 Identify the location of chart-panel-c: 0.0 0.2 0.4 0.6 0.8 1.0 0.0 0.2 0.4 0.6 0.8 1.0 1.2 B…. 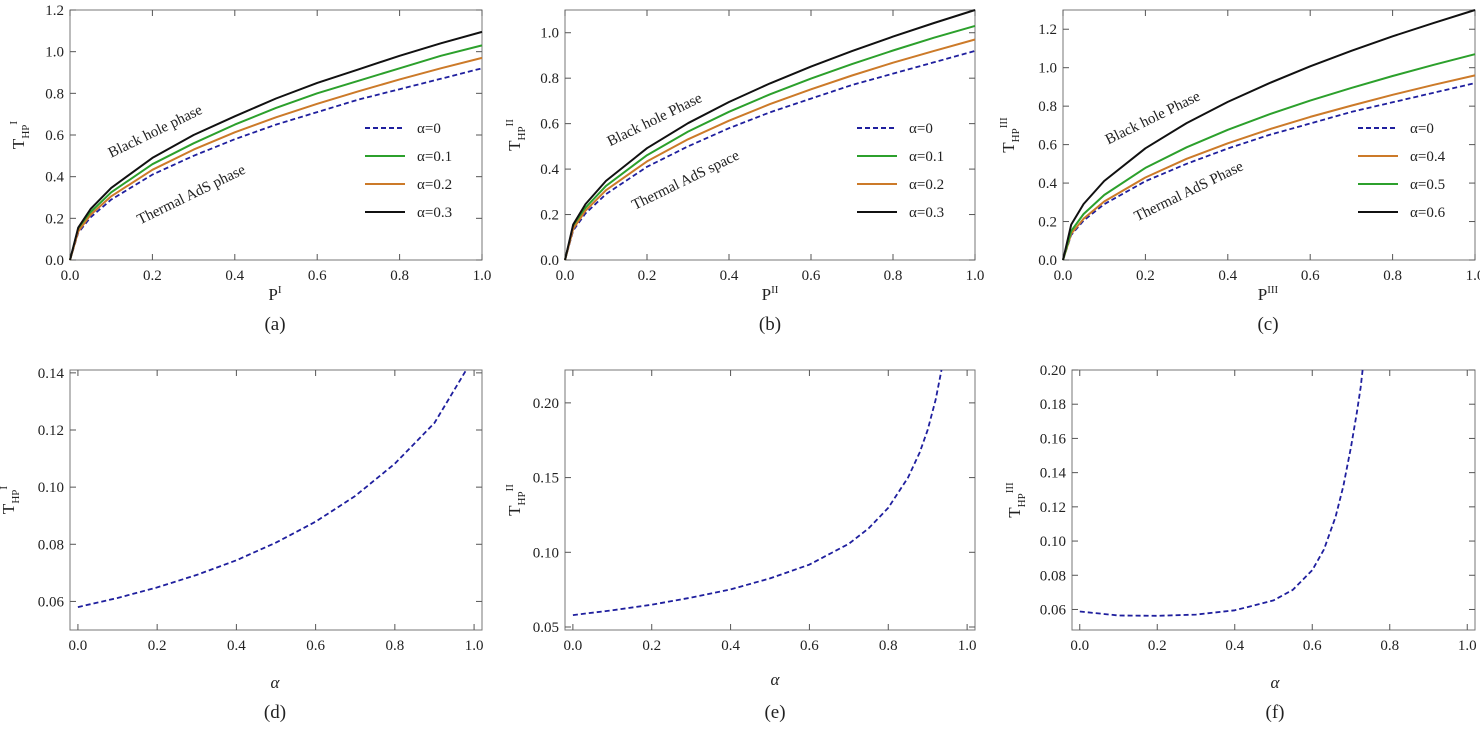
(1239, 172).